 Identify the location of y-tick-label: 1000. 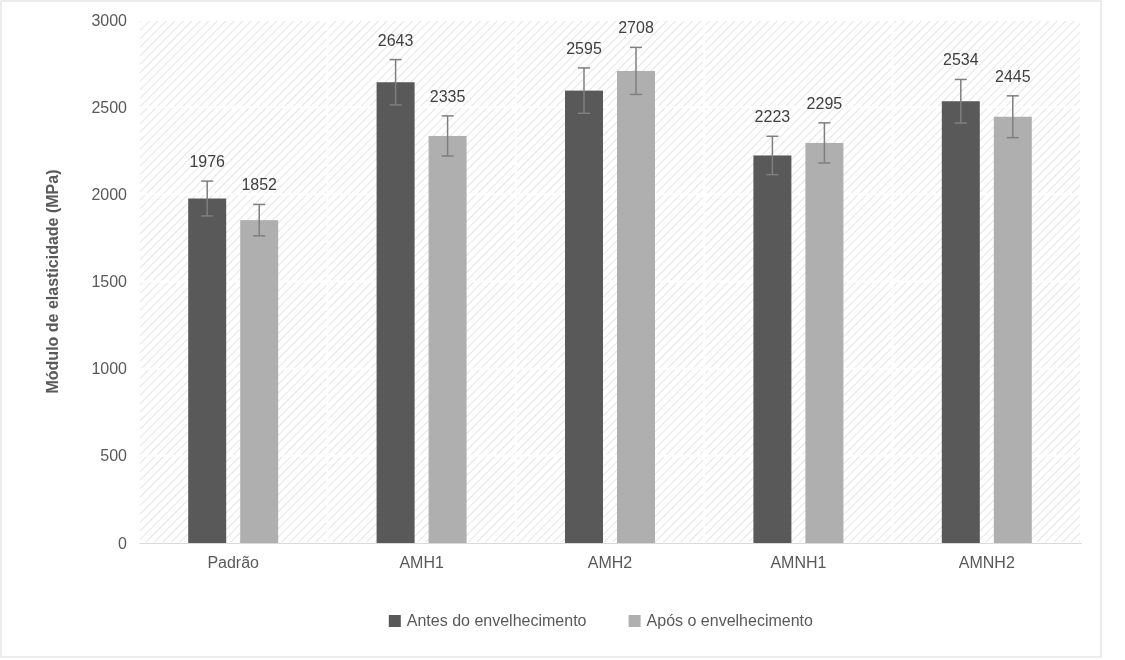
(109, 369).